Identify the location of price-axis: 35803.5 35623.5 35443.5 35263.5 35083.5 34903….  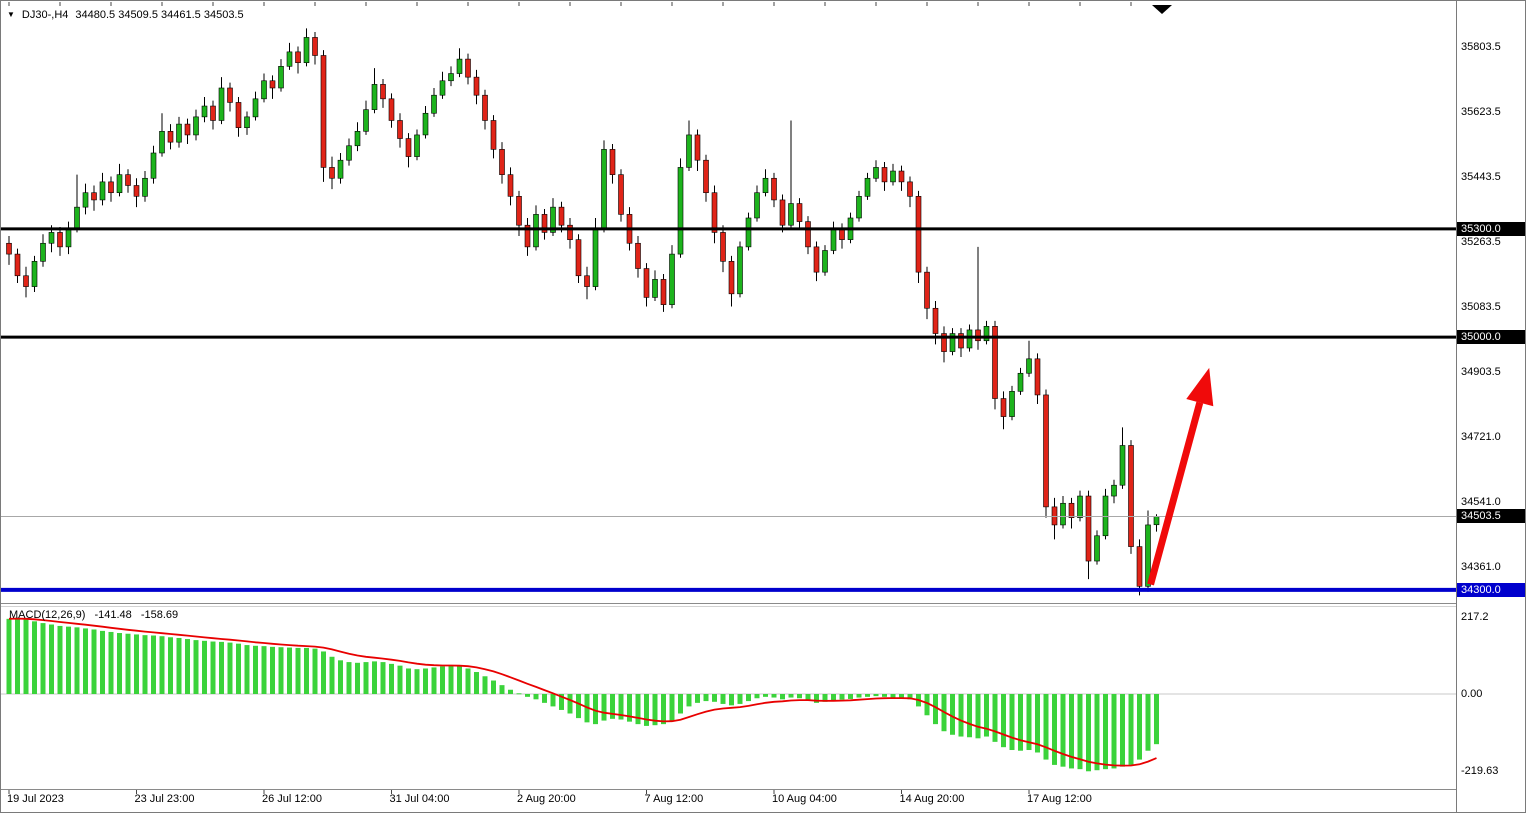
(1491, 406).